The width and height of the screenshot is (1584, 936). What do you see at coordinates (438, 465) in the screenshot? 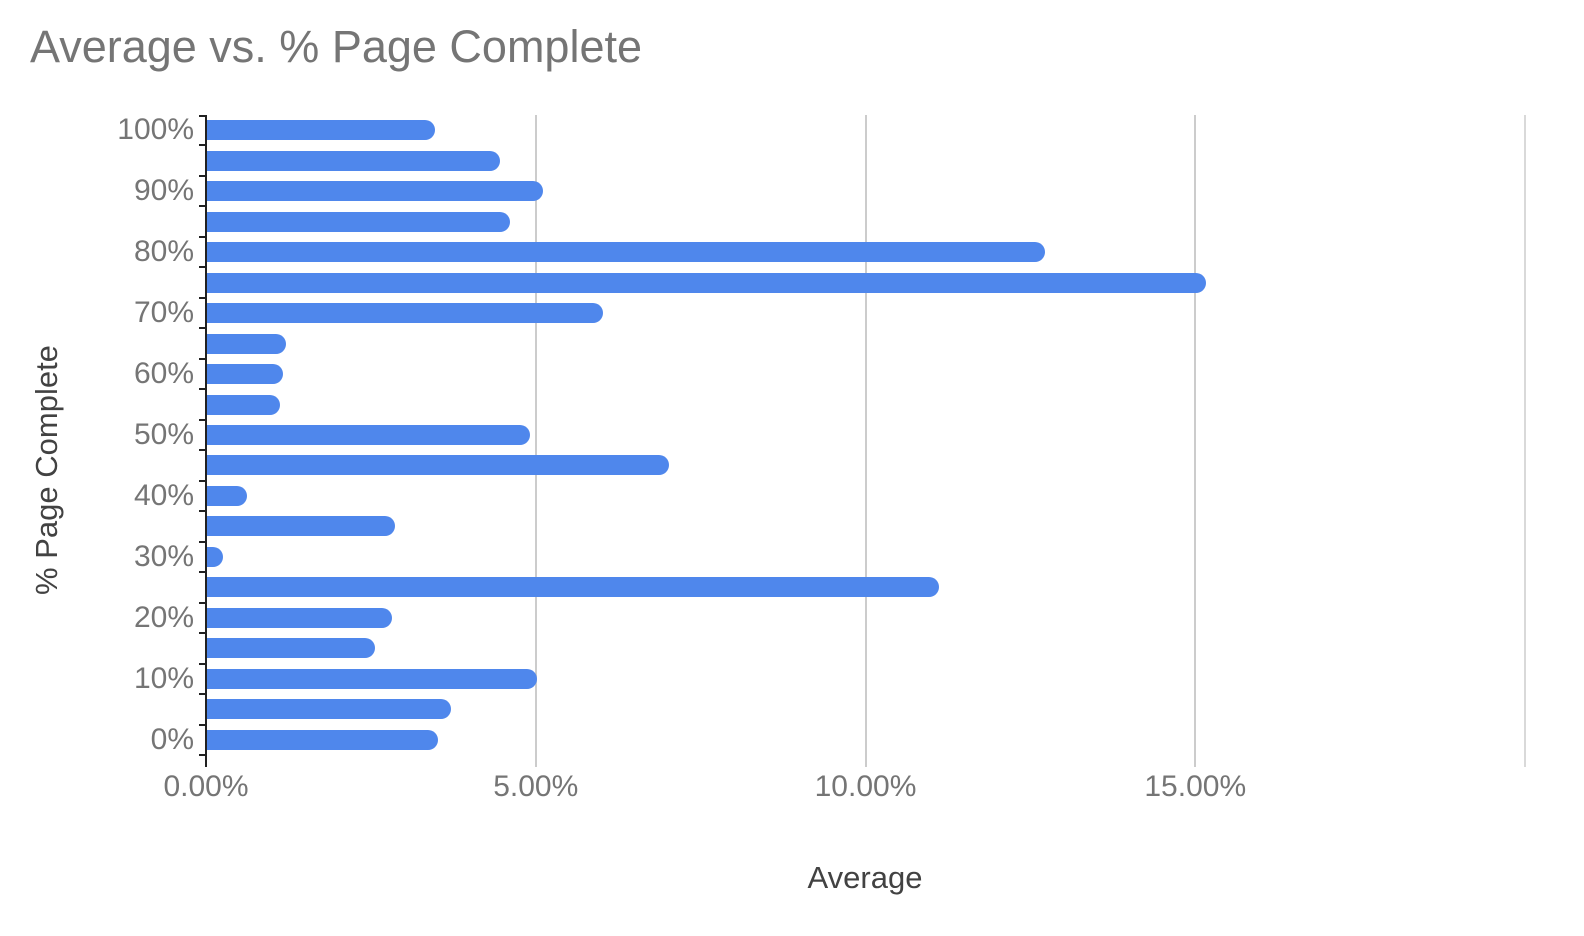
I see `bar-45%` at bounding box center [438, 465].